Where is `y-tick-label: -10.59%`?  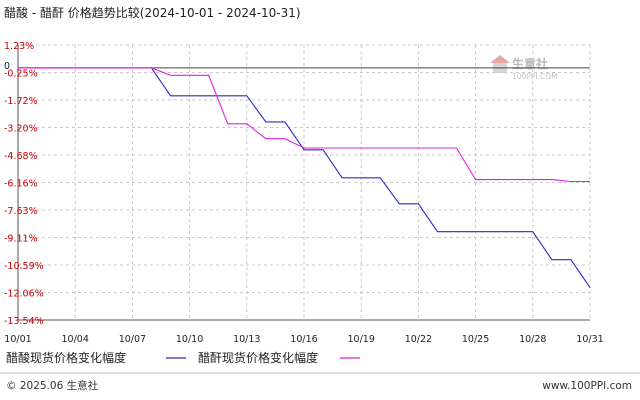
y-tick-label: -10.59% is located at coordinates (24, 266).